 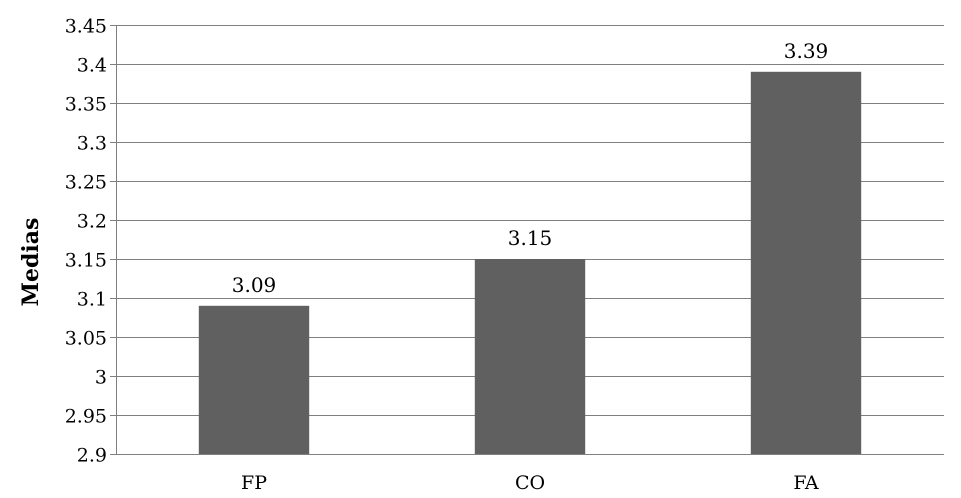 What do you see at coordinates (86, 105) in the screenshot?
I see `y-tick-label: 3.35` at bounding box center [86, 105].